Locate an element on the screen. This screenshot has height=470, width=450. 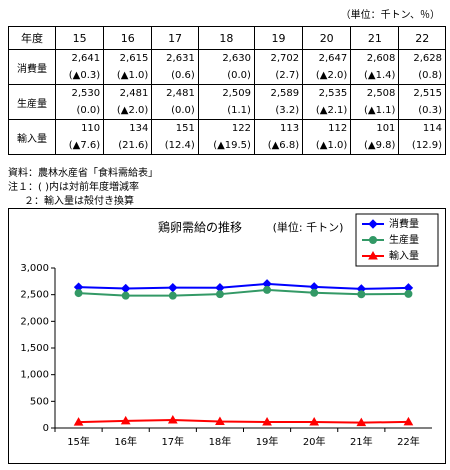
header-cell: 年度 is located at coordinates (32, 38).